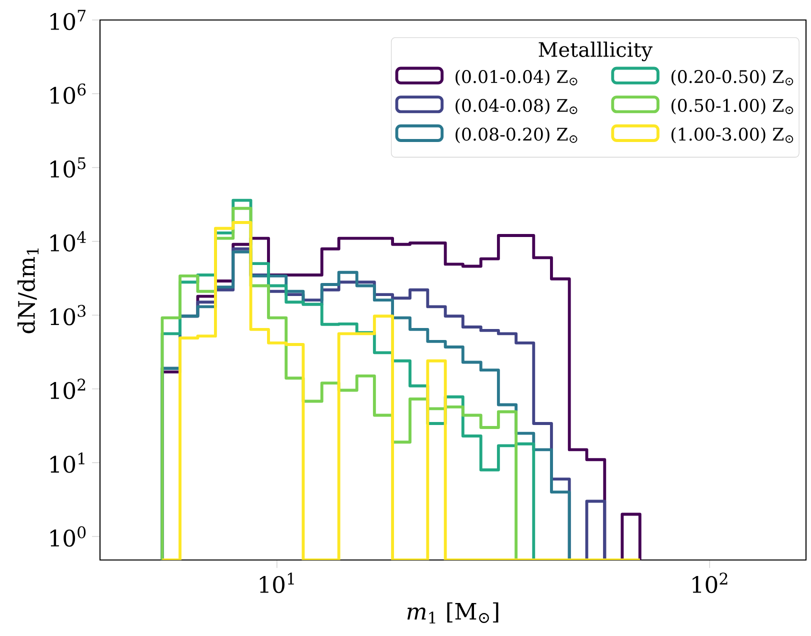 The width and height of the screenshot is (811, 636). Describe the element at coordinates (68, 20) in the screenshot. I see `y-tick-label: 10$^{7}$` at that location.